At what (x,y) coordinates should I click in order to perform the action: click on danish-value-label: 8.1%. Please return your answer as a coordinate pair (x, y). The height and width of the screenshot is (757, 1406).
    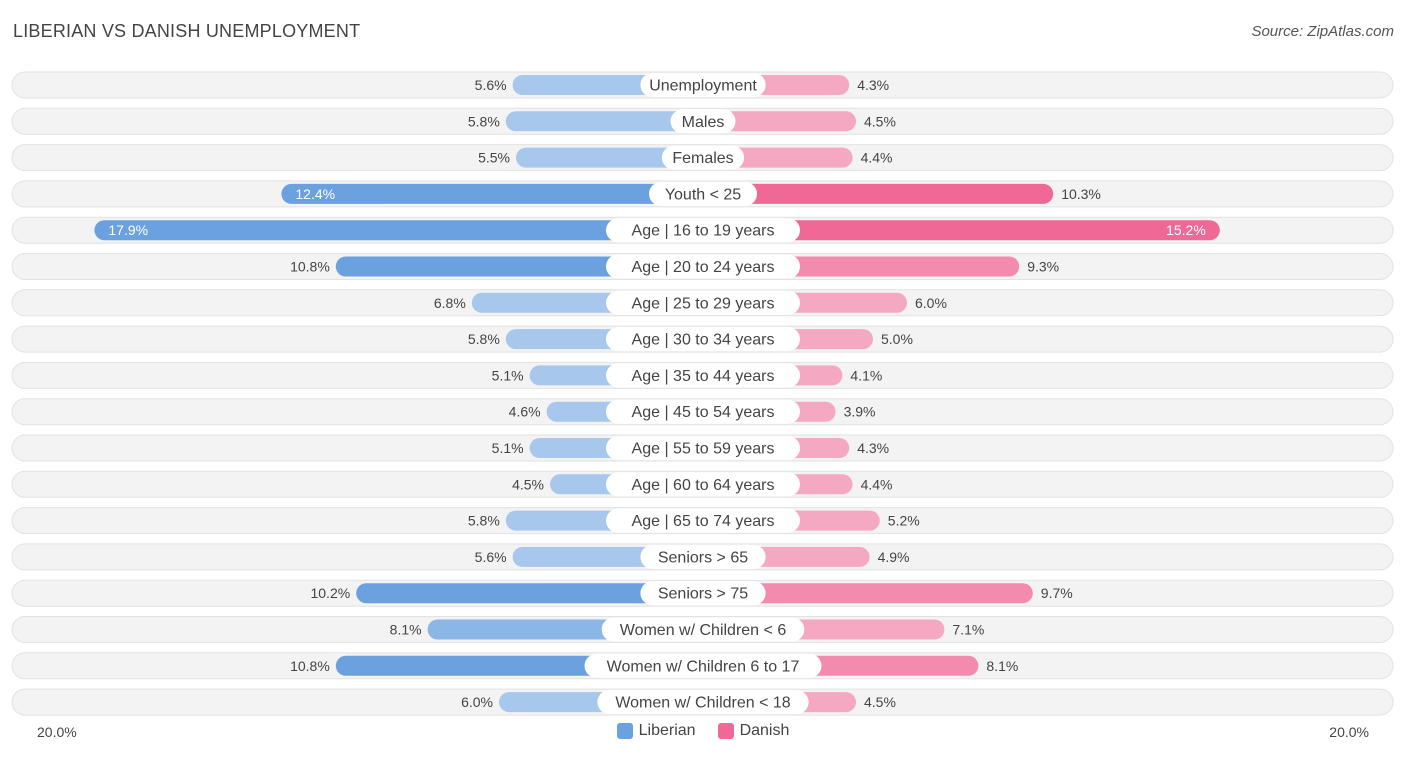
    Looking at the image, I should click on (1002, 666).